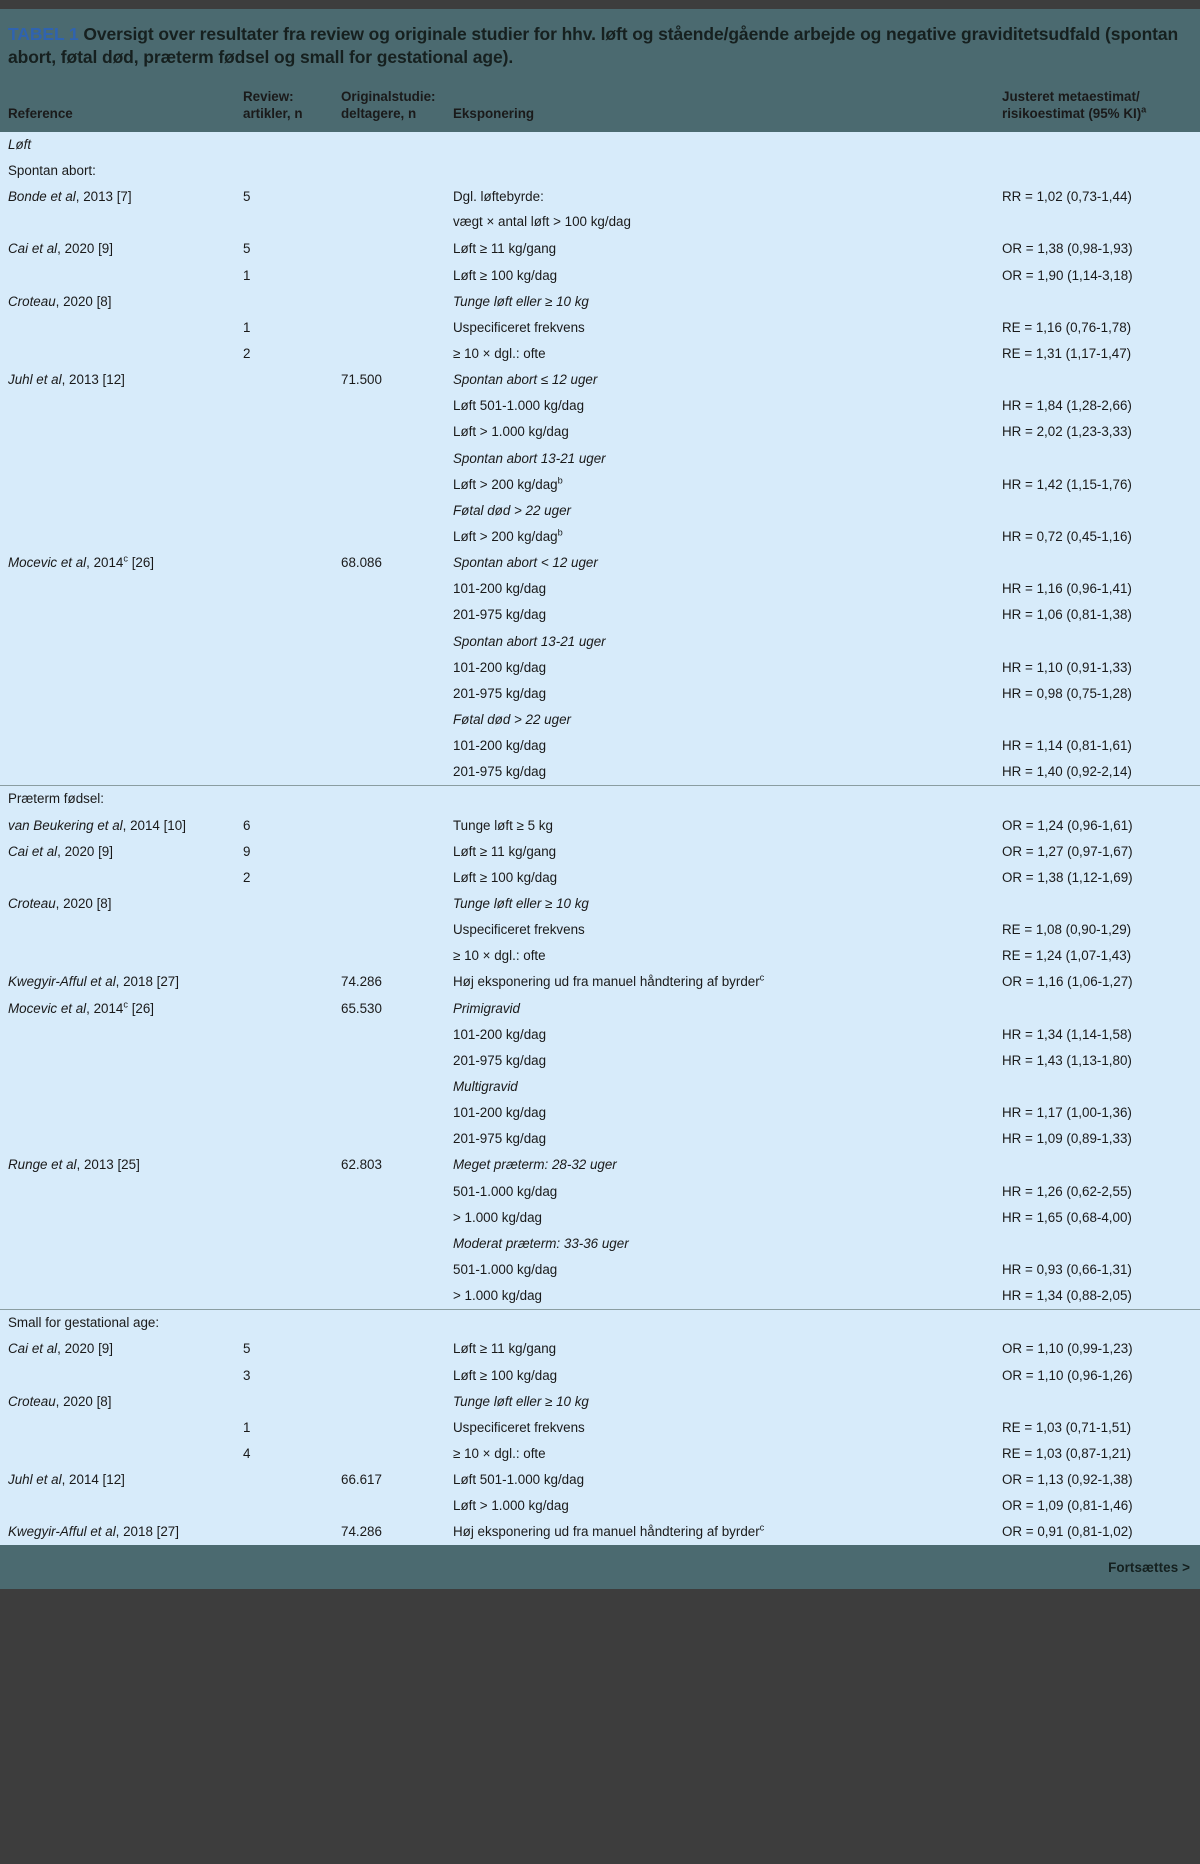 The image size is (1200, 1864). I want to click on cell-estimate: HR = 0,98 (0,75-1,28), so click(1067, 693).